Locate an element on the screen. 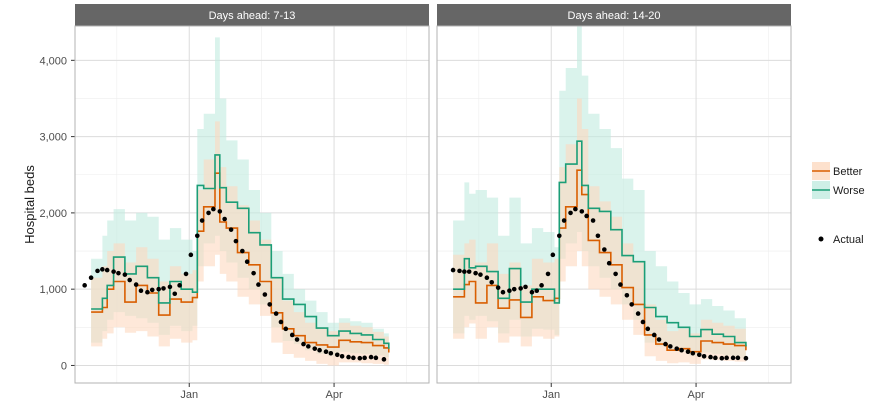 The image size is (876, 414). facet-title: Days ahead: 7-13 is located at coordinates (252, 16).